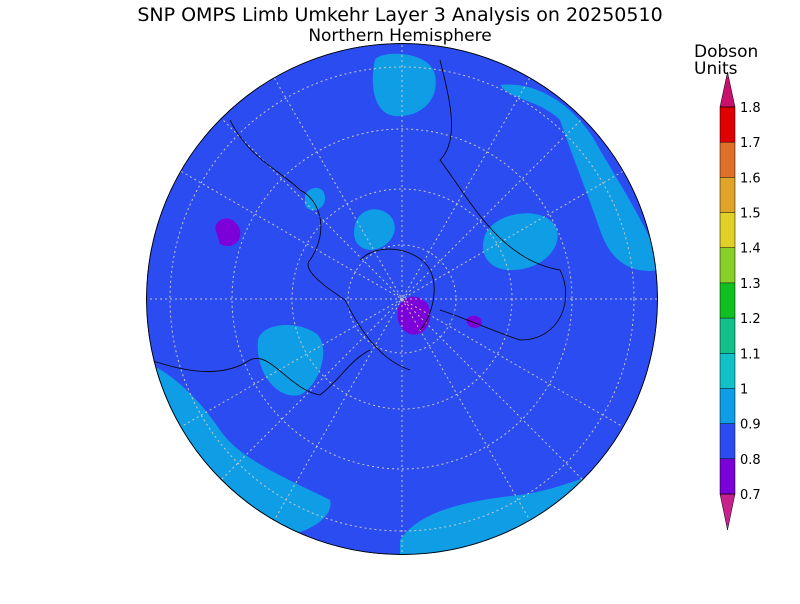  Describe the element at coordinates (750, 143) in the screenshot. I see `colorbar-tick-label: 1.7` at that location.